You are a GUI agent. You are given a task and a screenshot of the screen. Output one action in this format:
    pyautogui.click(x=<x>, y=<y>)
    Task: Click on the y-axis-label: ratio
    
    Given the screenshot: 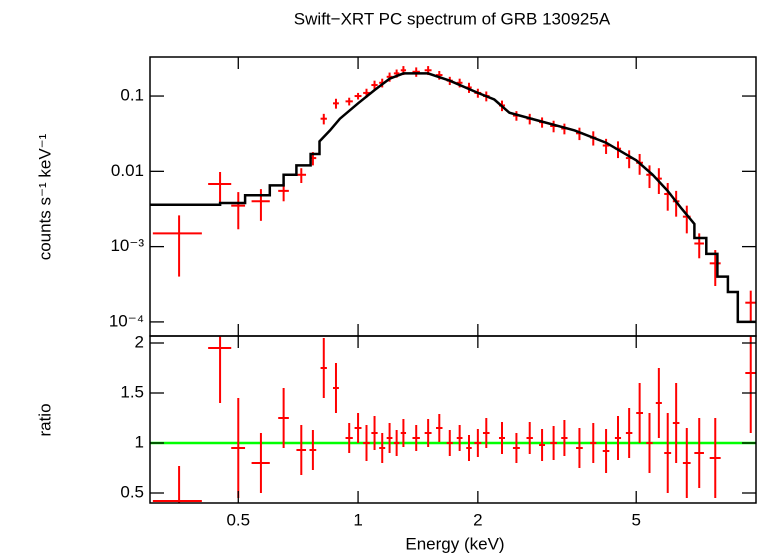 What is the action you would take?
    pyautogui.click(x=44, y=419)
    